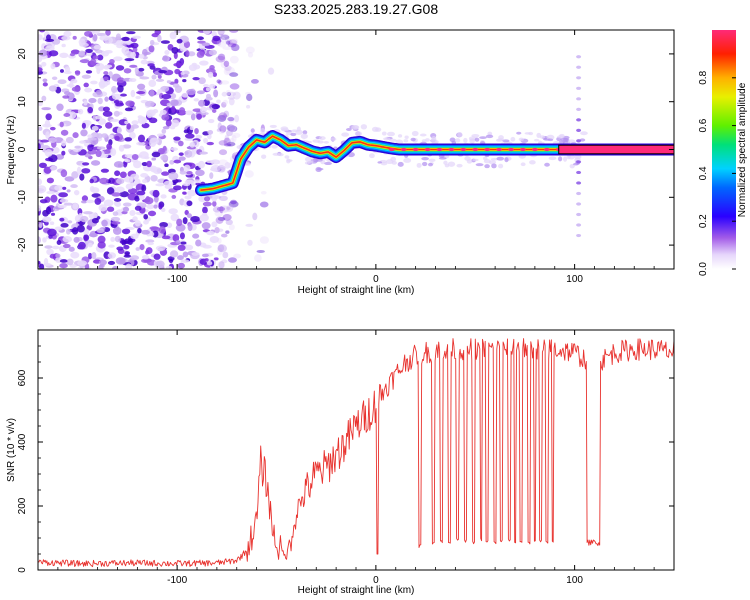 The height and width of the screenshot is (600, 750). Describe the element at coordinates (703, 269) in the screenshot. I see `colorbar-tick-label: 0.0` at that location.